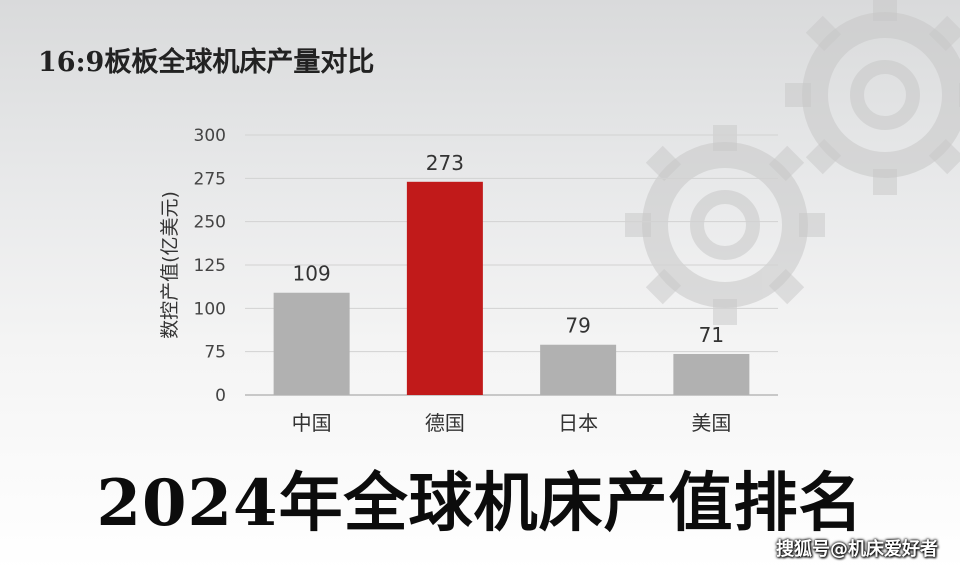 Image resolution: width=960 pixels, height=571 pixels. Describe the element at coordinates (445, 163) in the screenshot. I see `data-label: 273` at that location.